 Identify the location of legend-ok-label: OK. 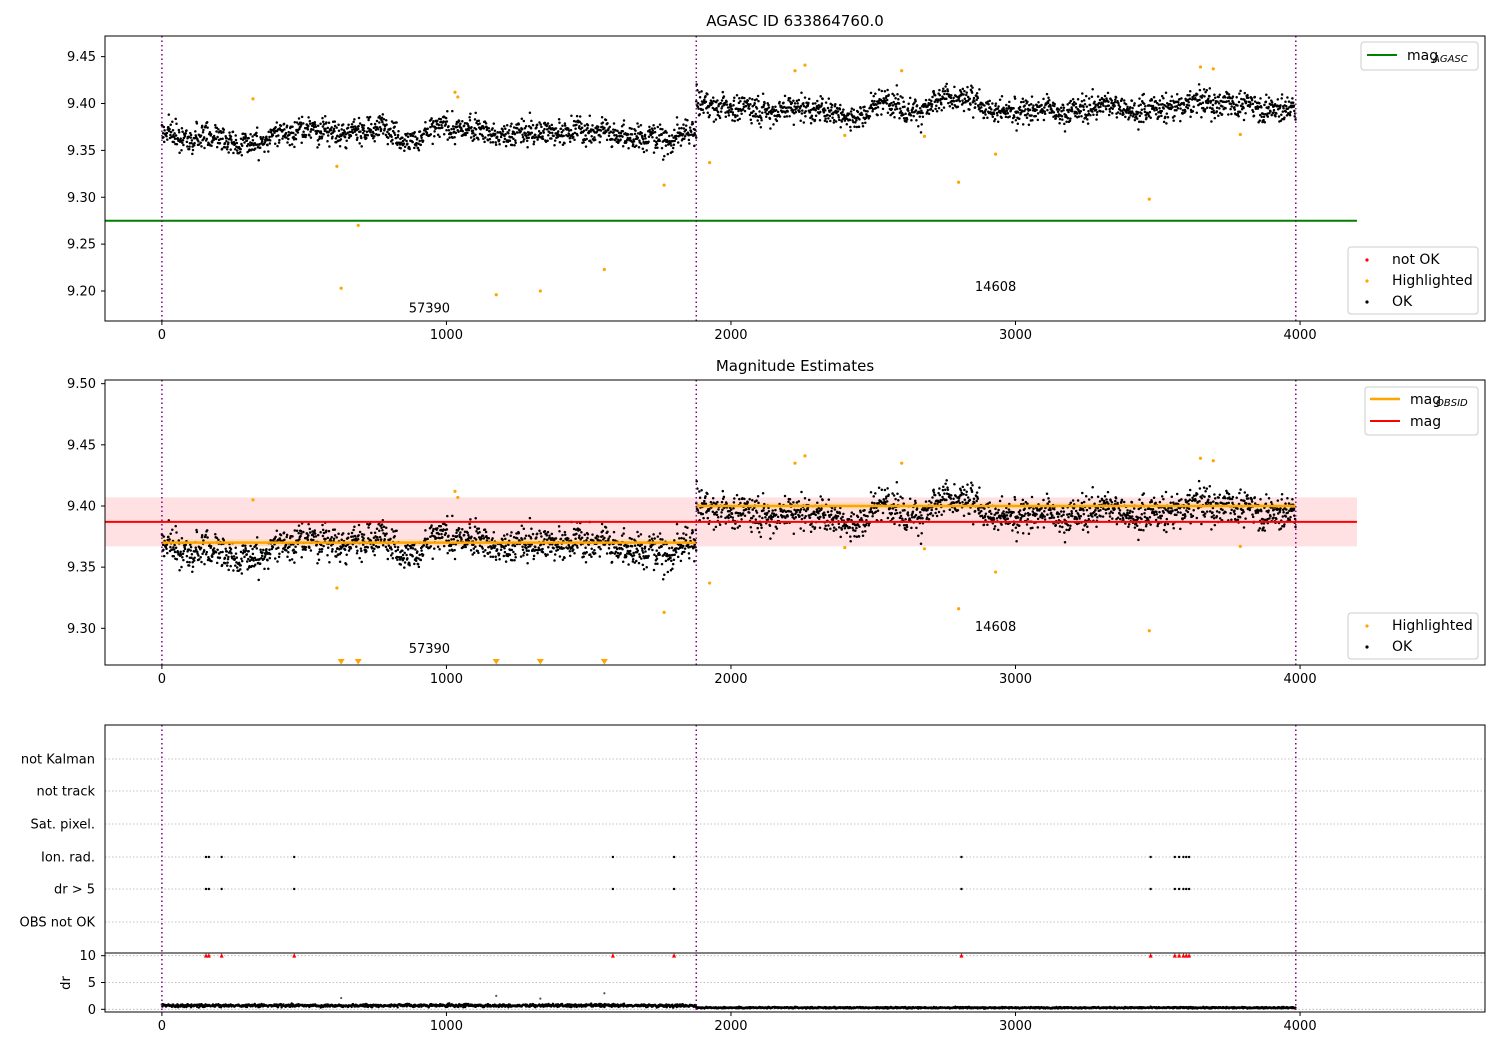
(1402, 302).